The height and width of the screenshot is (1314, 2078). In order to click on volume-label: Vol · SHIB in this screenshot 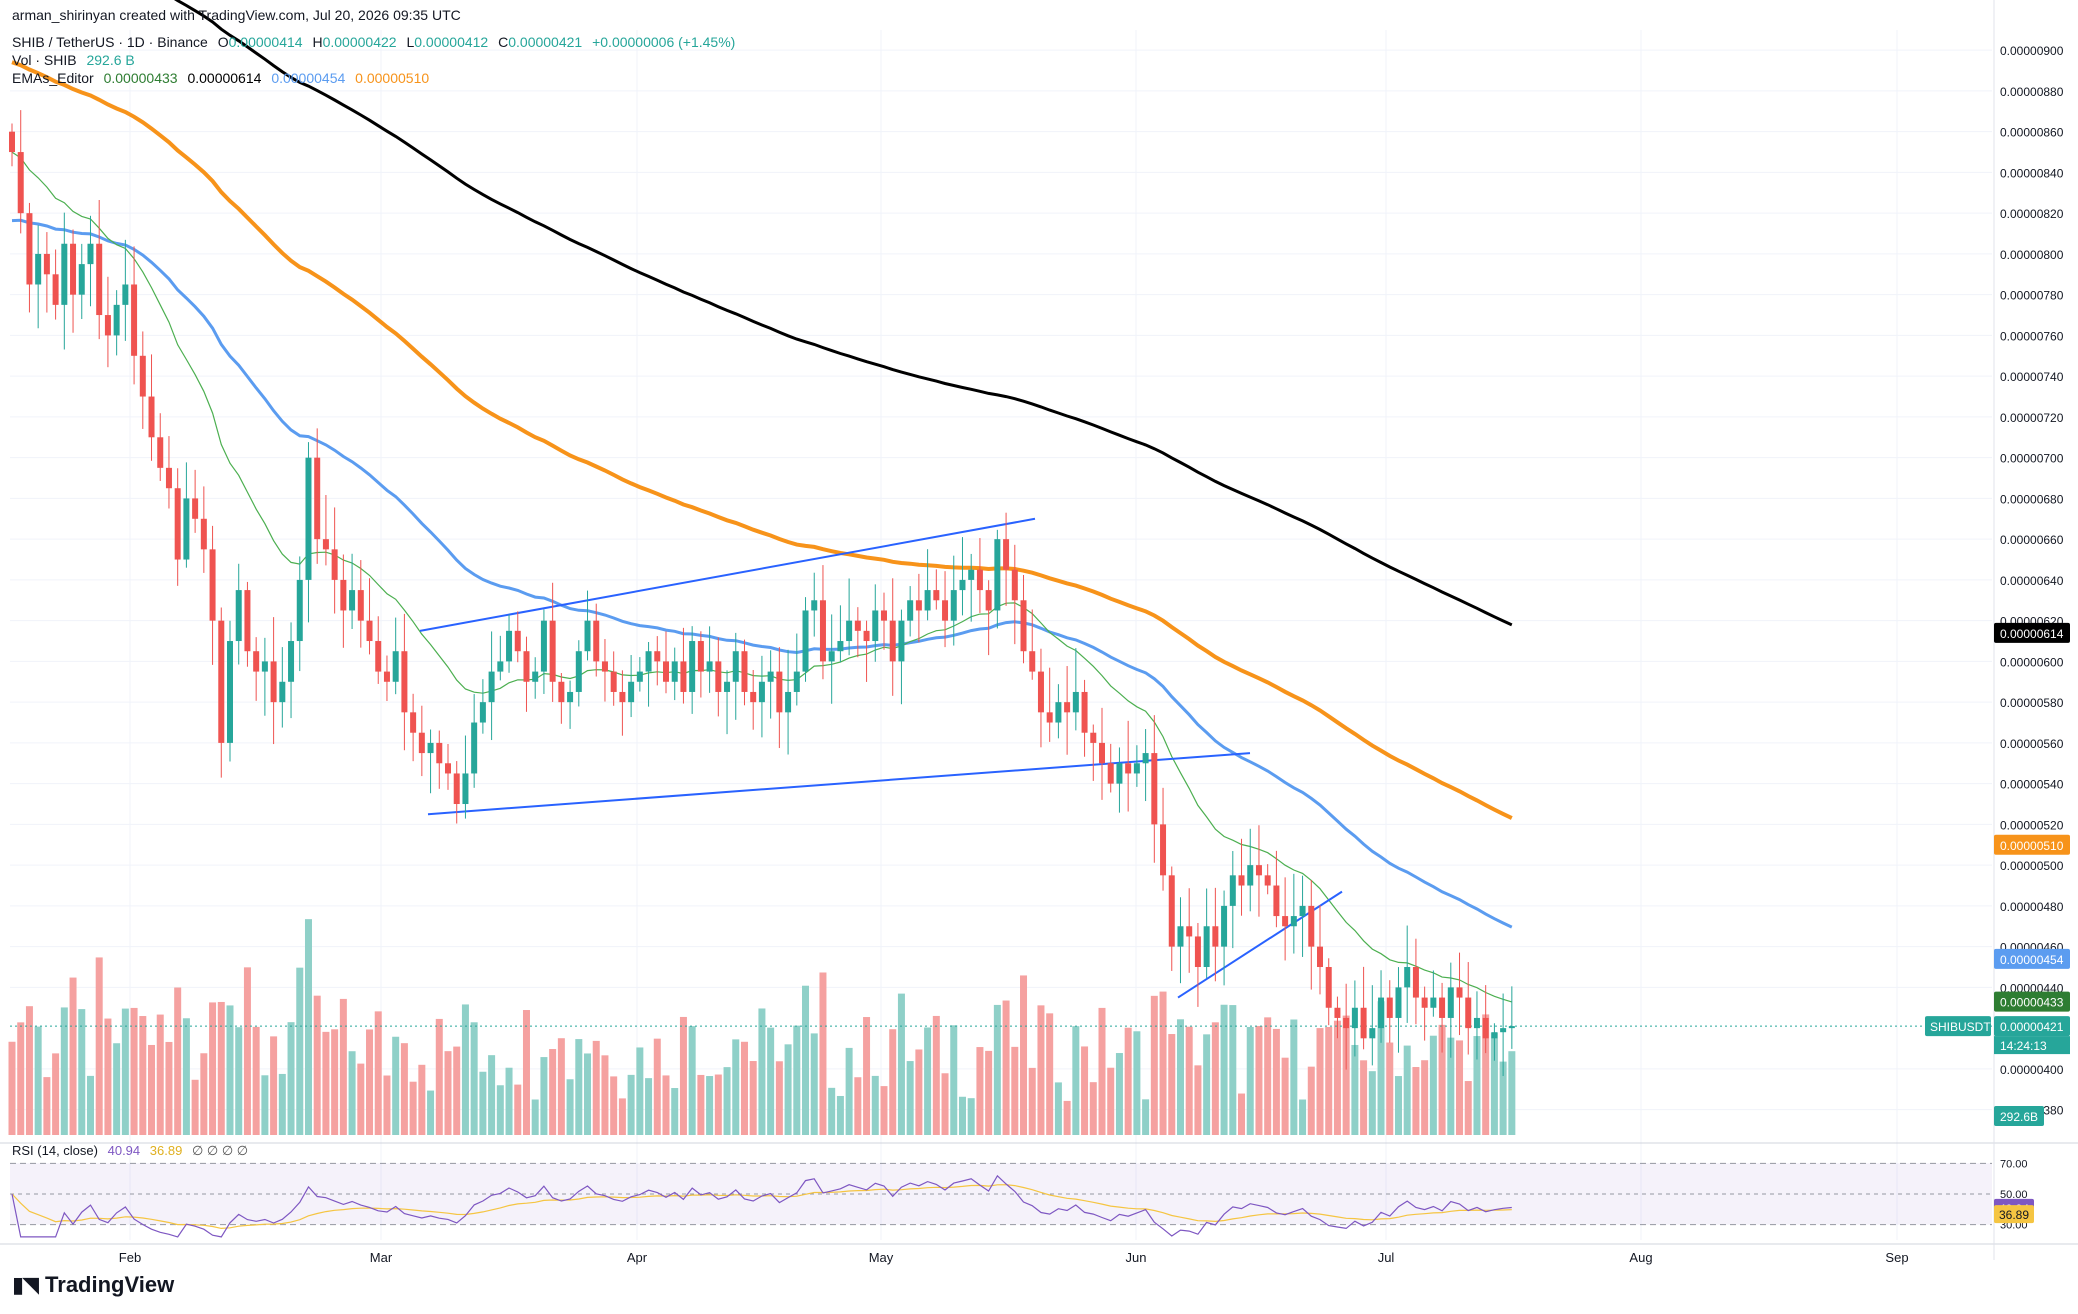, I will do `click(44, 60)`.